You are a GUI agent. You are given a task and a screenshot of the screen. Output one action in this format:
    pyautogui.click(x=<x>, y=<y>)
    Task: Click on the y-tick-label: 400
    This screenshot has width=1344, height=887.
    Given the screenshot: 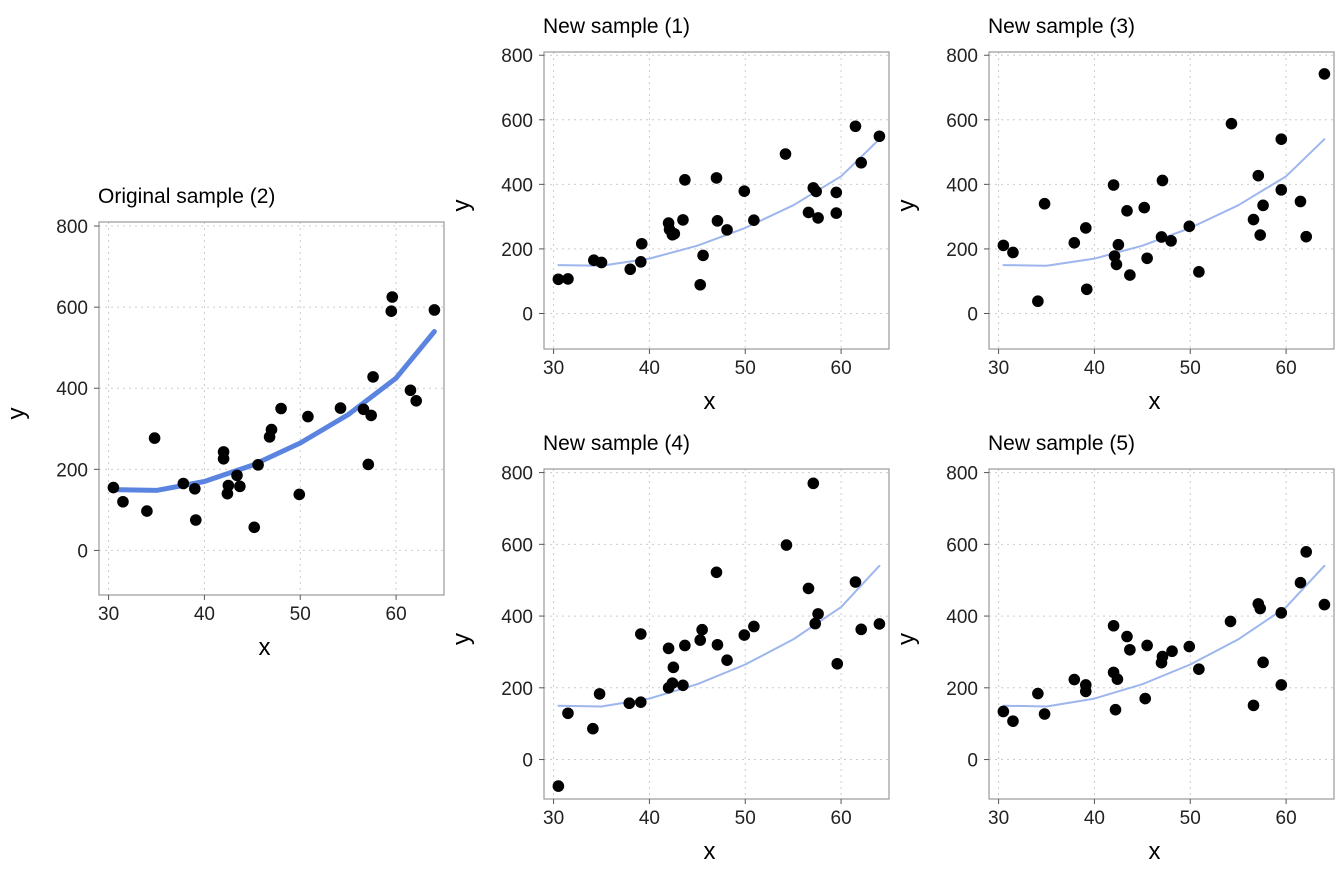 What is the action you would take?
    pyautogui.click(x=72, y=389)
    